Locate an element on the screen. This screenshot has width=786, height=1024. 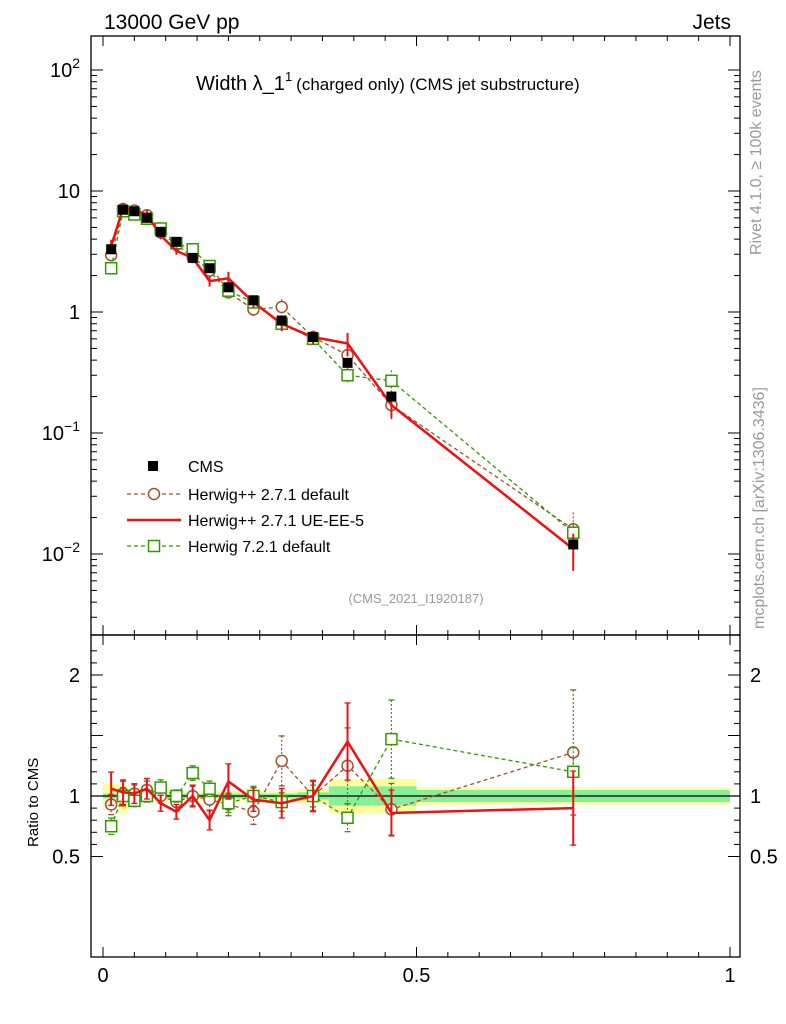
y-tick-label: 10² is located at coordinates (65, 68).